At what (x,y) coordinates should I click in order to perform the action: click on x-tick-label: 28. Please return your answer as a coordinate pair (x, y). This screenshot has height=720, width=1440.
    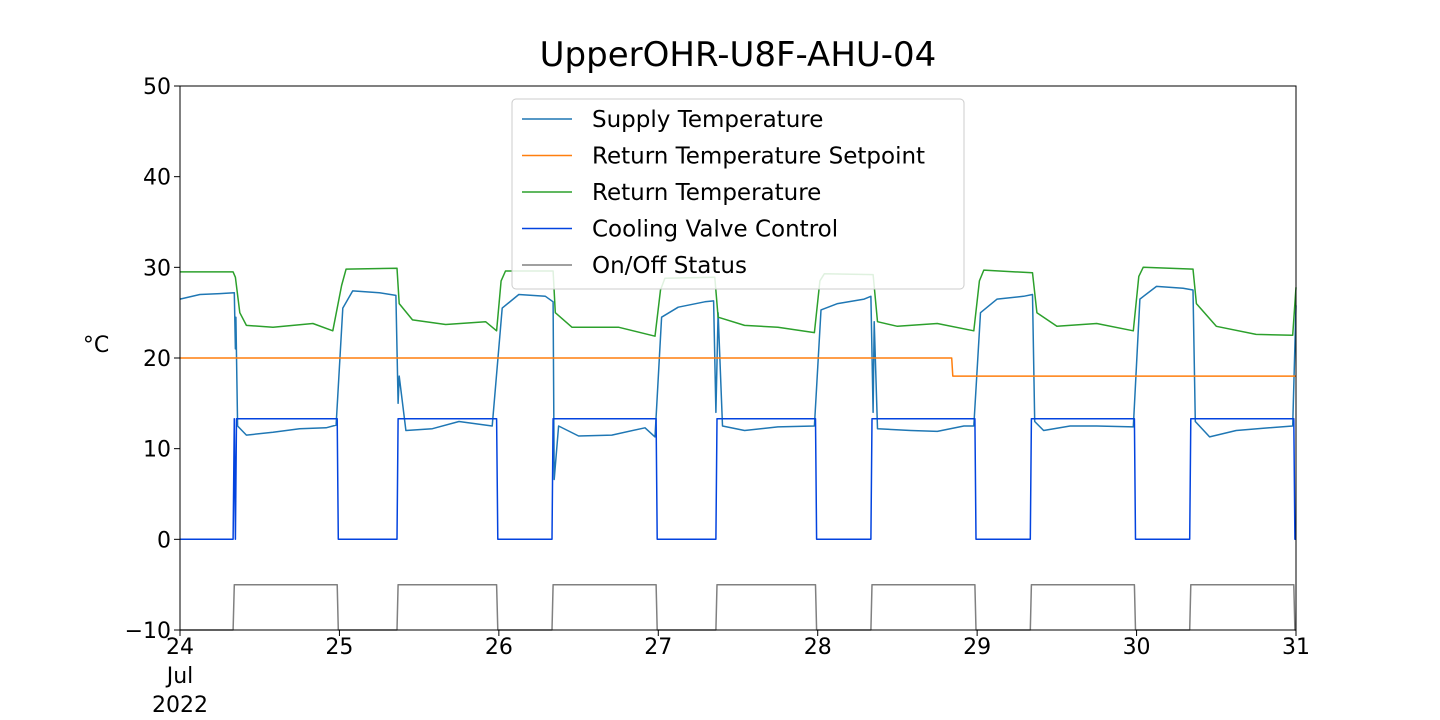
    Looking at the image, I should click on (818, 647).